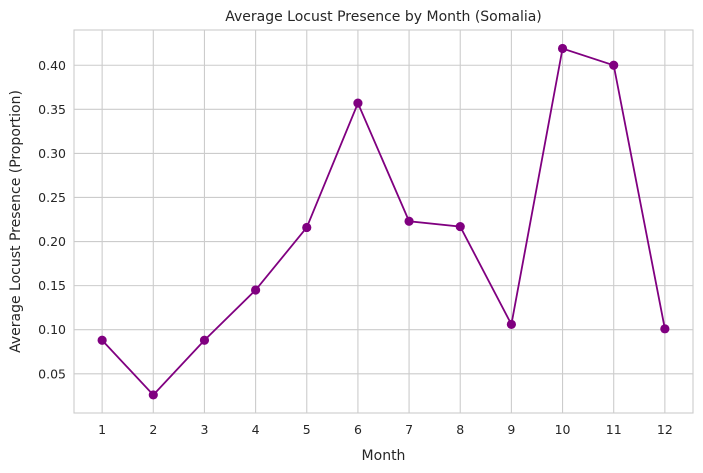 This screenshot has width=703, height=473. Describe the element at coordinates (52, 329) in the screenshot. I see `y-tick-label: 0.10` at that location.